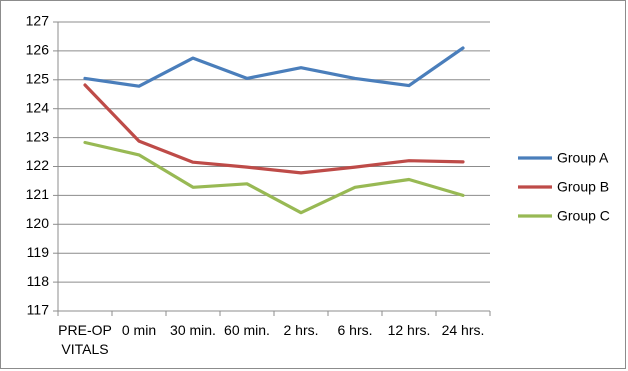 The height and width of the screenshot is (371, 628). I want to click on y-tick-label: 121, so click(38, 194).